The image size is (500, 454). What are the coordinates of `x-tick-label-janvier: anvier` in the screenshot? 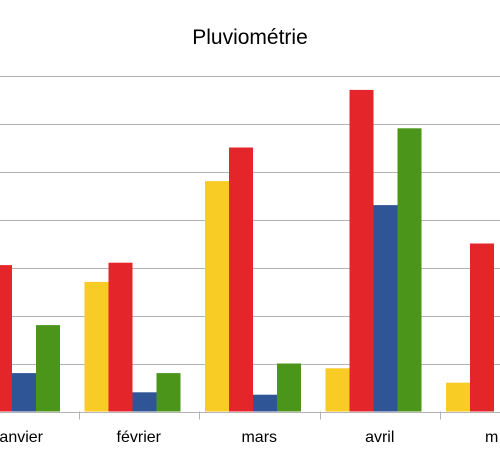 It's located at (22, 437).